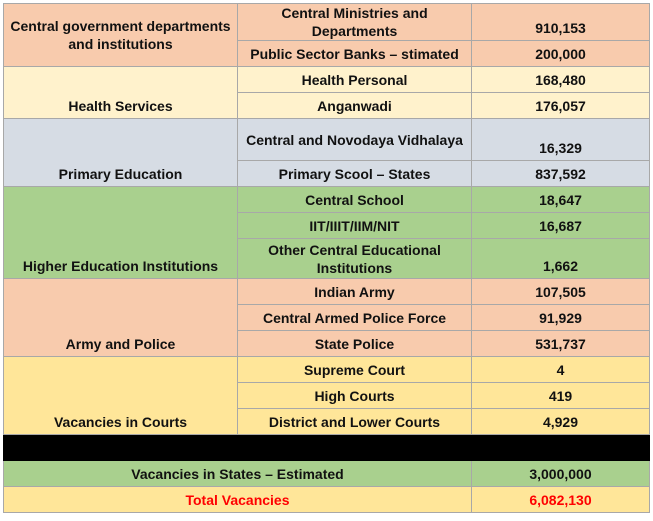 The image size is (653, 521). What do you see at coordinates (237, 473) in the screenshot?
I see `states-label: Vacancies in States – Estimated` at bounding box center [237, 473].